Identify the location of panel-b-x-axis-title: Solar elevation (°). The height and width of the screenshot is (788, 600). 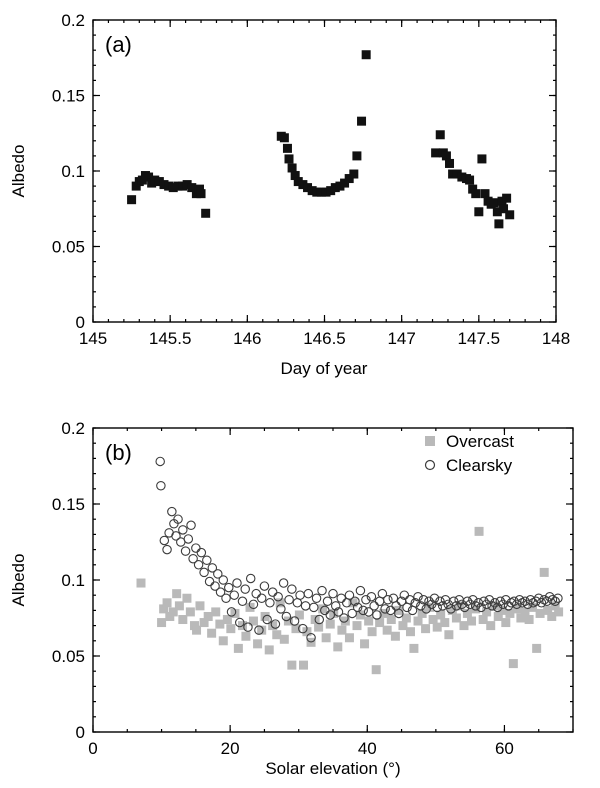
(332, 768).